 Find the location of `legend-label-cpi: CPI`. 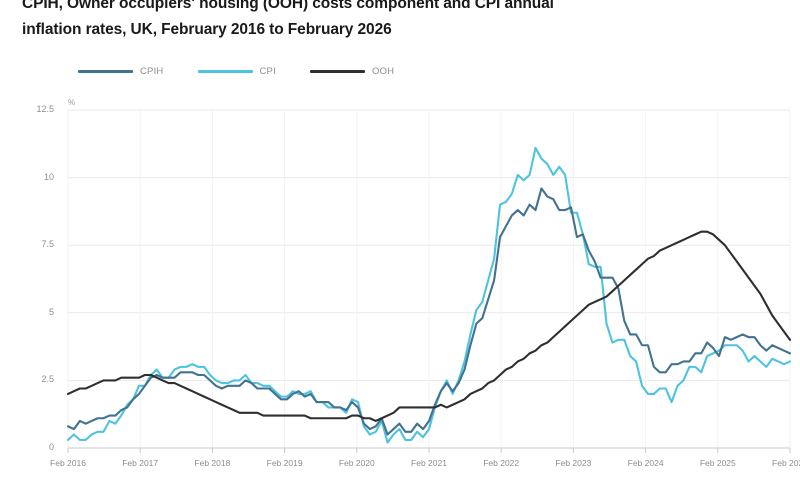

legend-label-cpi: CPI is located at coordinates (267, 71).